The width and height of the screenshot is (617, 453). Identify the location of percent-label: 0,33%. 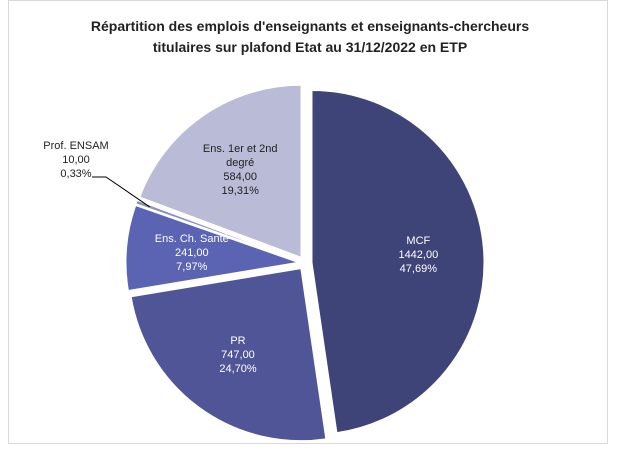
(76, 174).